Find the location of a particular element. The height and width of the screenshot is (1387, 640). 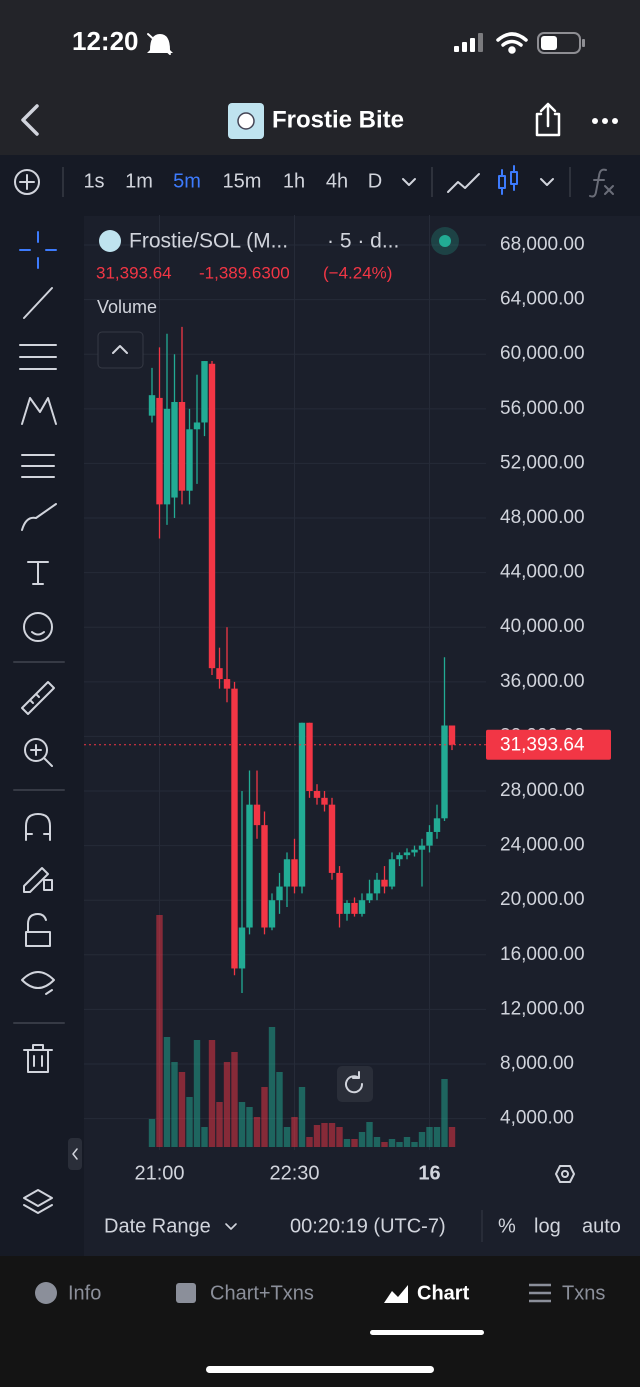

brush-tool is located at coordinates (39, 517).